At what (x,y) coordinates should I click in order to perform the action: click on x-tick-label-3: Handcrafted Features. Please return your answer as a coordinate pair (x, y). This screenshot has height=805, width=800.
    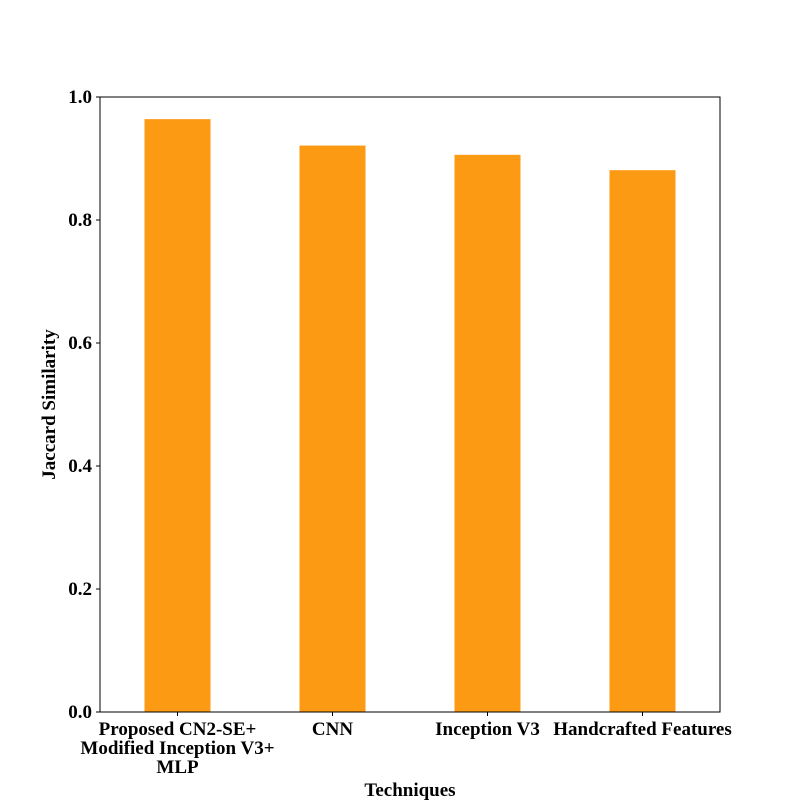
    Looking at the image, I should click on (642, 729).